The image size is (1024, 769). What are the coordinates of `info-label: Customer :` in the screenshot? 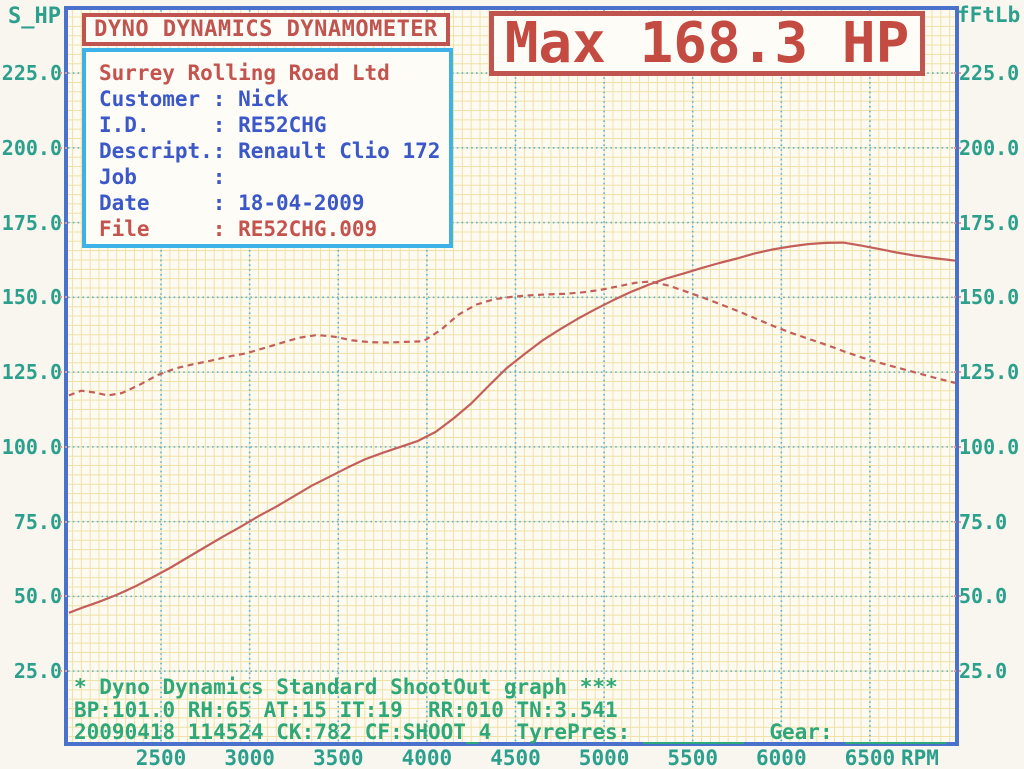 It's located at (169, 99).